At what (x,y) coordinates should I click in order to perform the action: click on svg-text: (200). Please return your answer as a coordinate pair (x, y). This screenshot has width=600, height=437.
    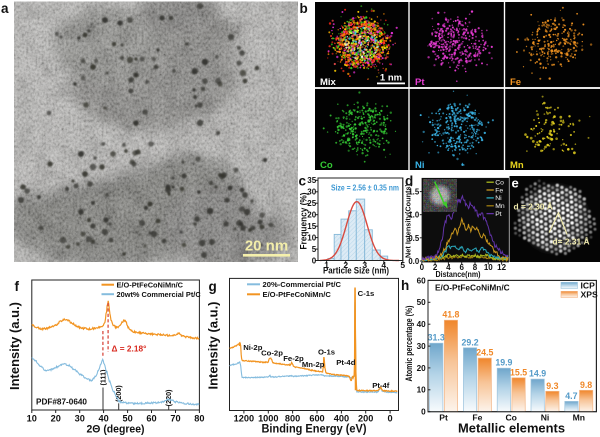
    Looking at the image, I should click on (118, 393).